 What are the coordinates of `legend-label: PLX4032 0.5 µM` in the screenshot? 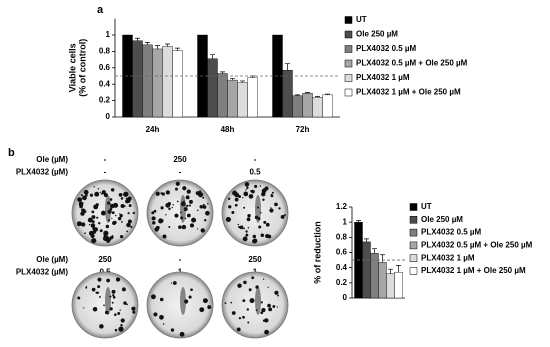 It's located at (451, 232).